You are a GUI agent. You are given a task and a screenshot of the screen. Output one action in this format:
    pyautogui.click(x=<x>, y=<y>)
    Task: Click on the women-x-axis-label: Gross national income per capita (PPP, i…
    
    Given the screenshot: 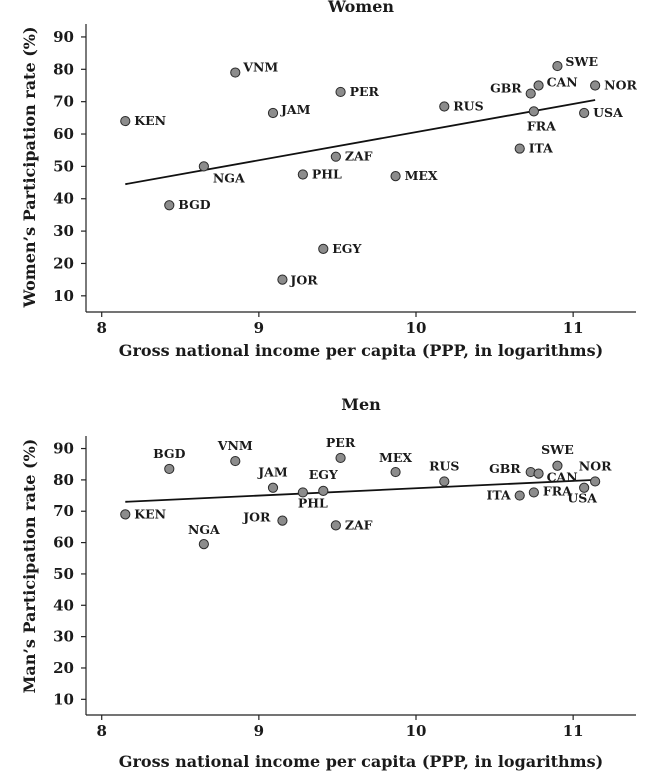 What is the action you would take?
    pyautogui.click(x=361, y=350)
    